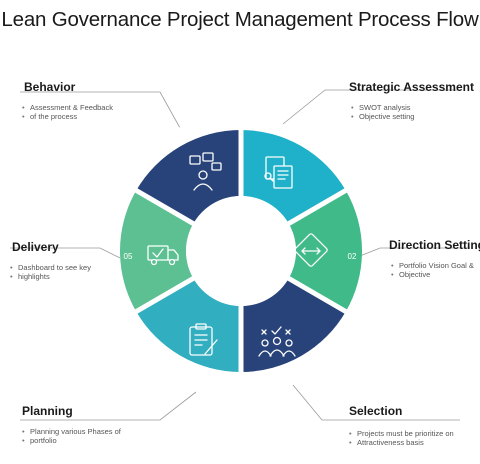  What do you see at coordinates (67, 107) in the screenshot?
I see `step-06-bullet: Assessment & Feedback` at bounding box center [67, 107].